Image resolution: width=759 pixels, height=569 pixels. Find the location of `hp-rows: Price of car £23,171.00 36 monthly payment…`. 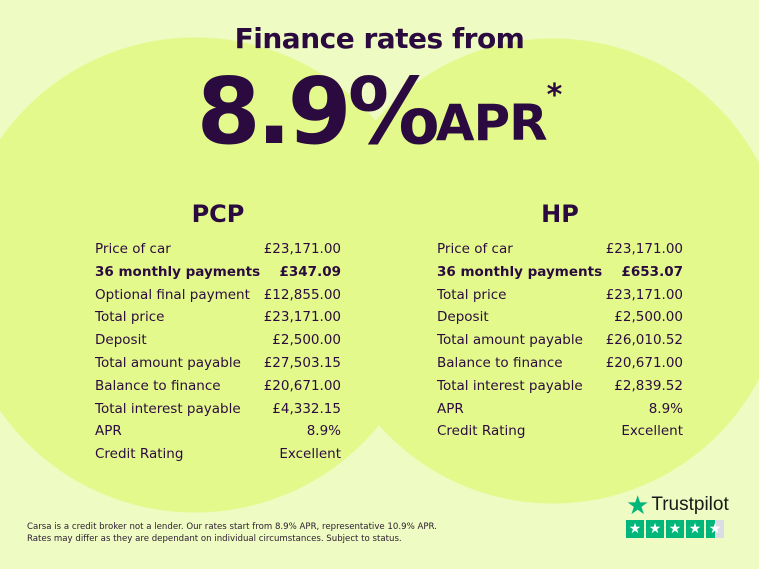

hp-rows: Price of car £23,171.00 36 monthly payment… is located at coordinates (560, 340).